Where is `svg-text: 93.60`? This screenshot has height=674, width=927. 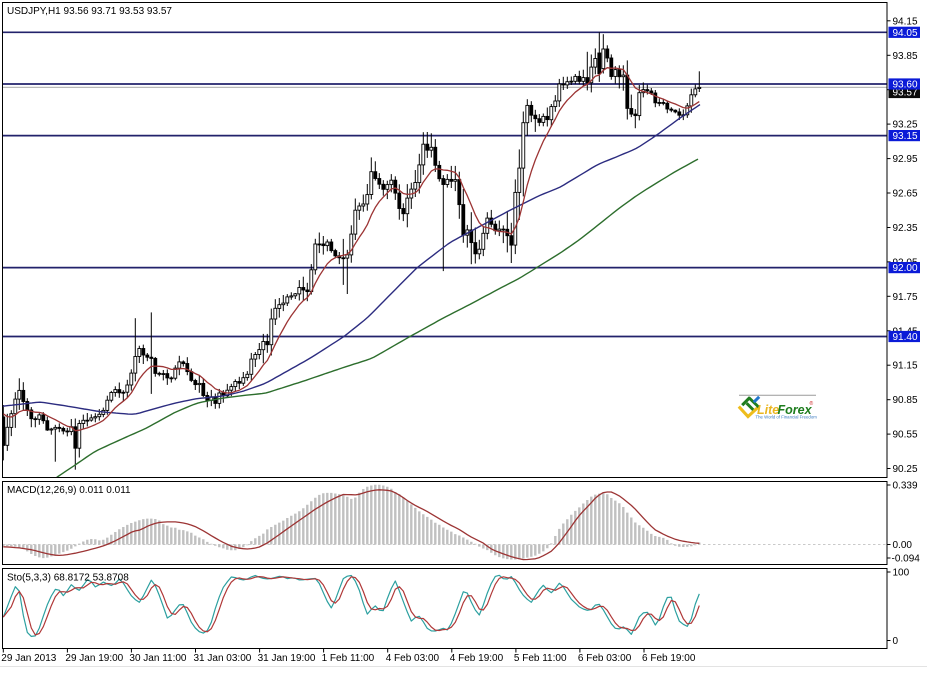
svg-text: 93.60 is located at coordinates (905, 85).